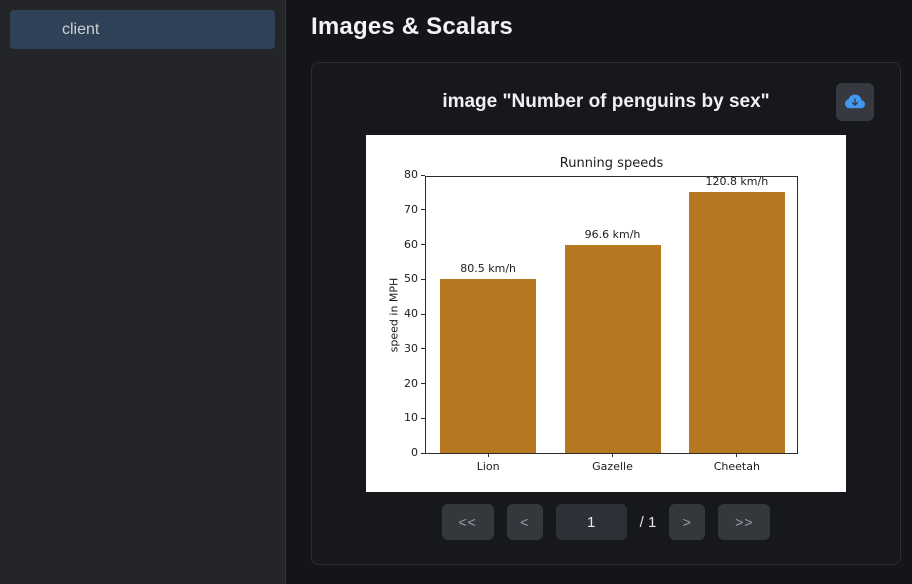 Image resolution: width=912 pixels, height=584 pixels. What do you see at coordinates (142, 29) in the screenshot?
I see `sidebar-item-client: client` at bounding box center [142, 29].